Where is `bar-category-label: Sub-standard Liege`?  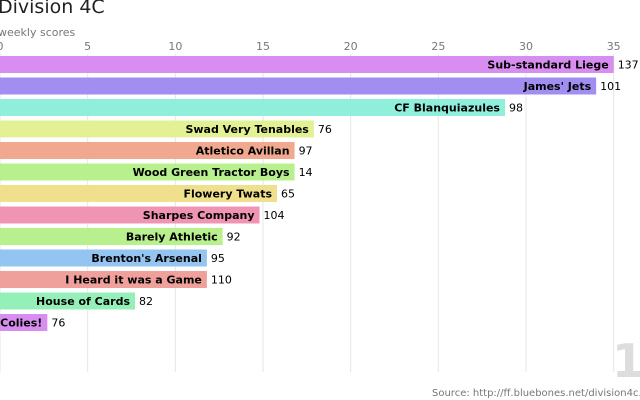 bar-category-label: Sub-standard Liege is located at coordinates (547, 65).